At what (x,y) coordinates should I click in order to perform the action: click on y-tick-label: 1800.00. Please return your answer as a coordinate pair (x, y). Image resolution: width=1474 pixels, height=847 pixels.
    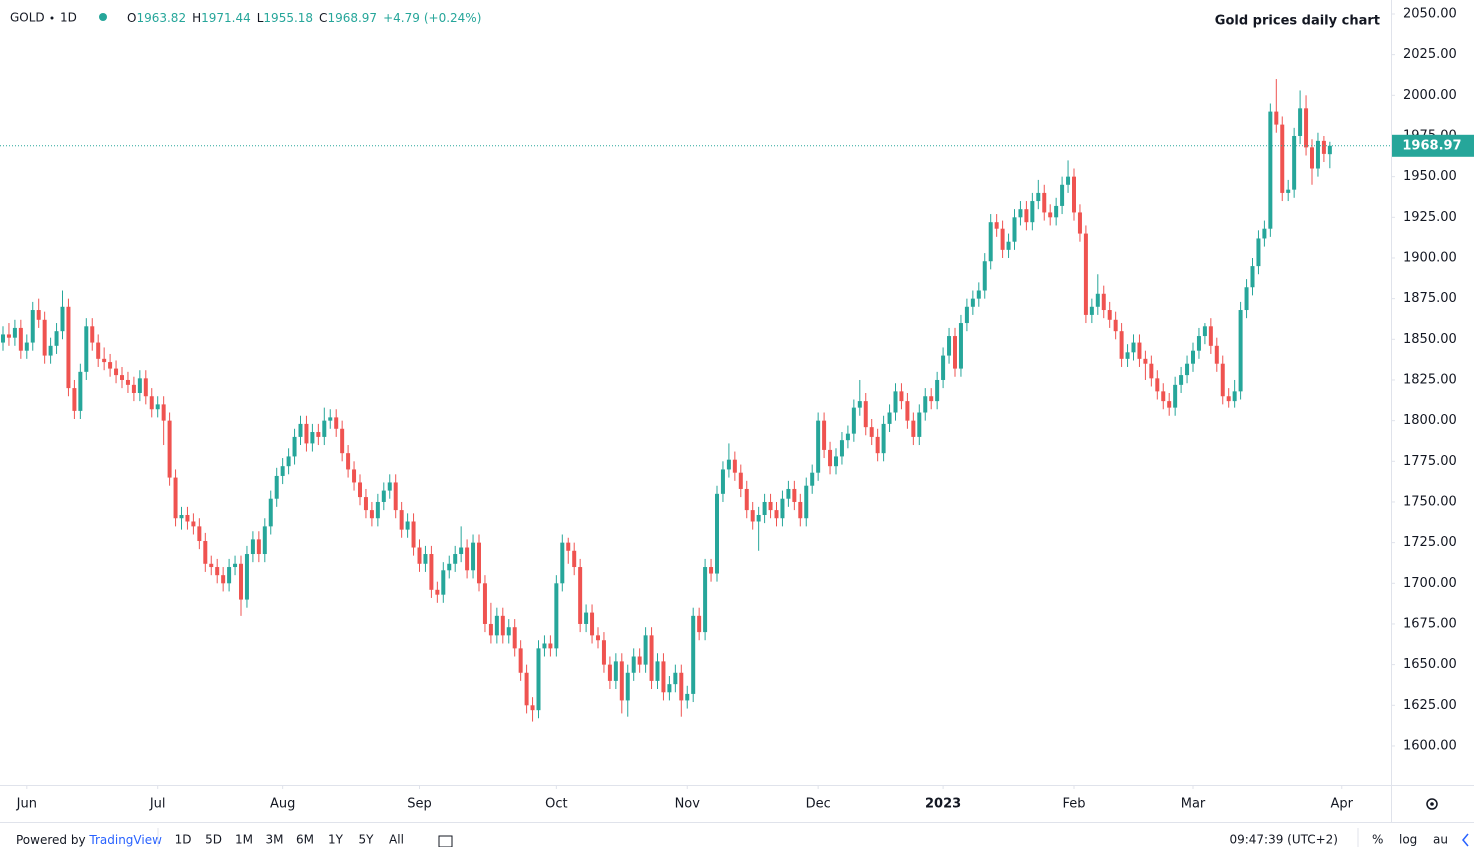
    Looking at the image, I should click on (1430, 420).